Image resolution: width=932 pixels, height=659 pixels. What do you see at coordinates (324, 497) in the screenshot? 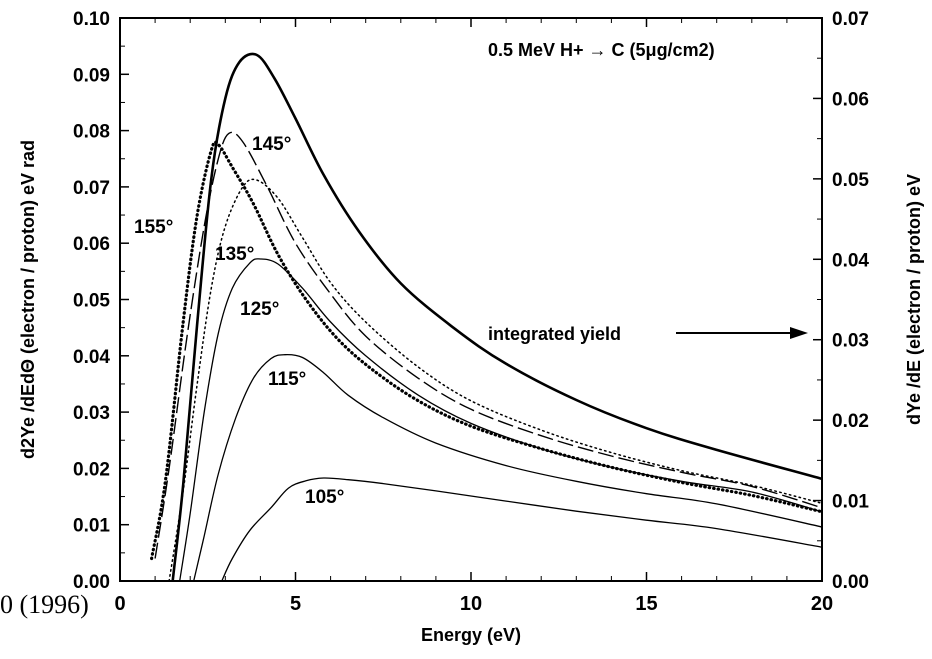
I see `series-label: 105°` at bounding box center [324, 497].